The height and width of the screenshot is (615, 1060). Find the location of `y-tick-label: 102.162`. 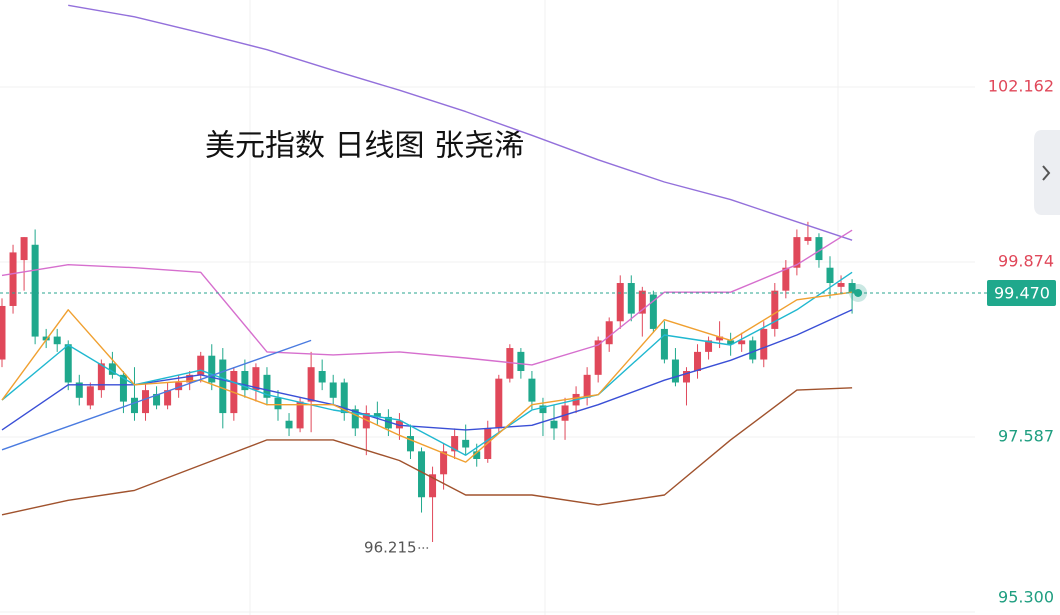

y-tick-label: 102.162 is located at coordinates (1021, 85).